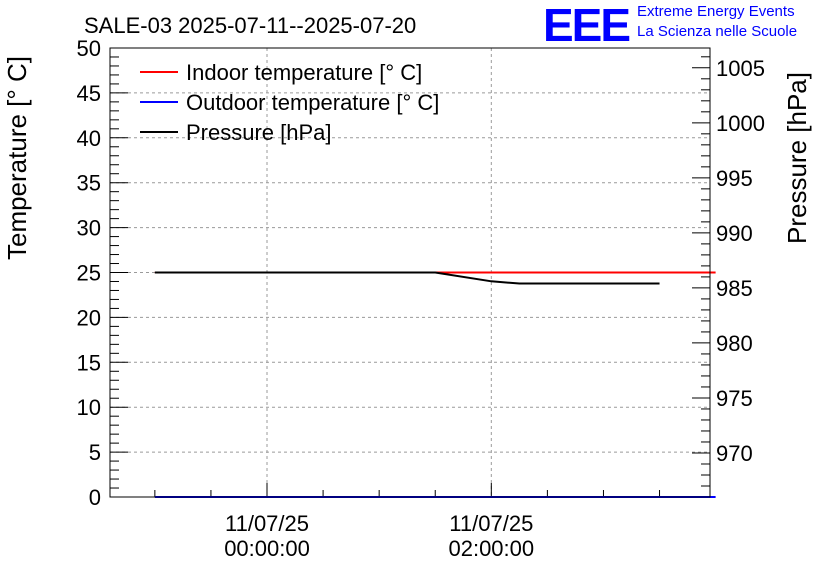 Image resolution: width=836 pixels, height=572 pixels. I want to click on y2-tick-label: 985, so click(734, 288).